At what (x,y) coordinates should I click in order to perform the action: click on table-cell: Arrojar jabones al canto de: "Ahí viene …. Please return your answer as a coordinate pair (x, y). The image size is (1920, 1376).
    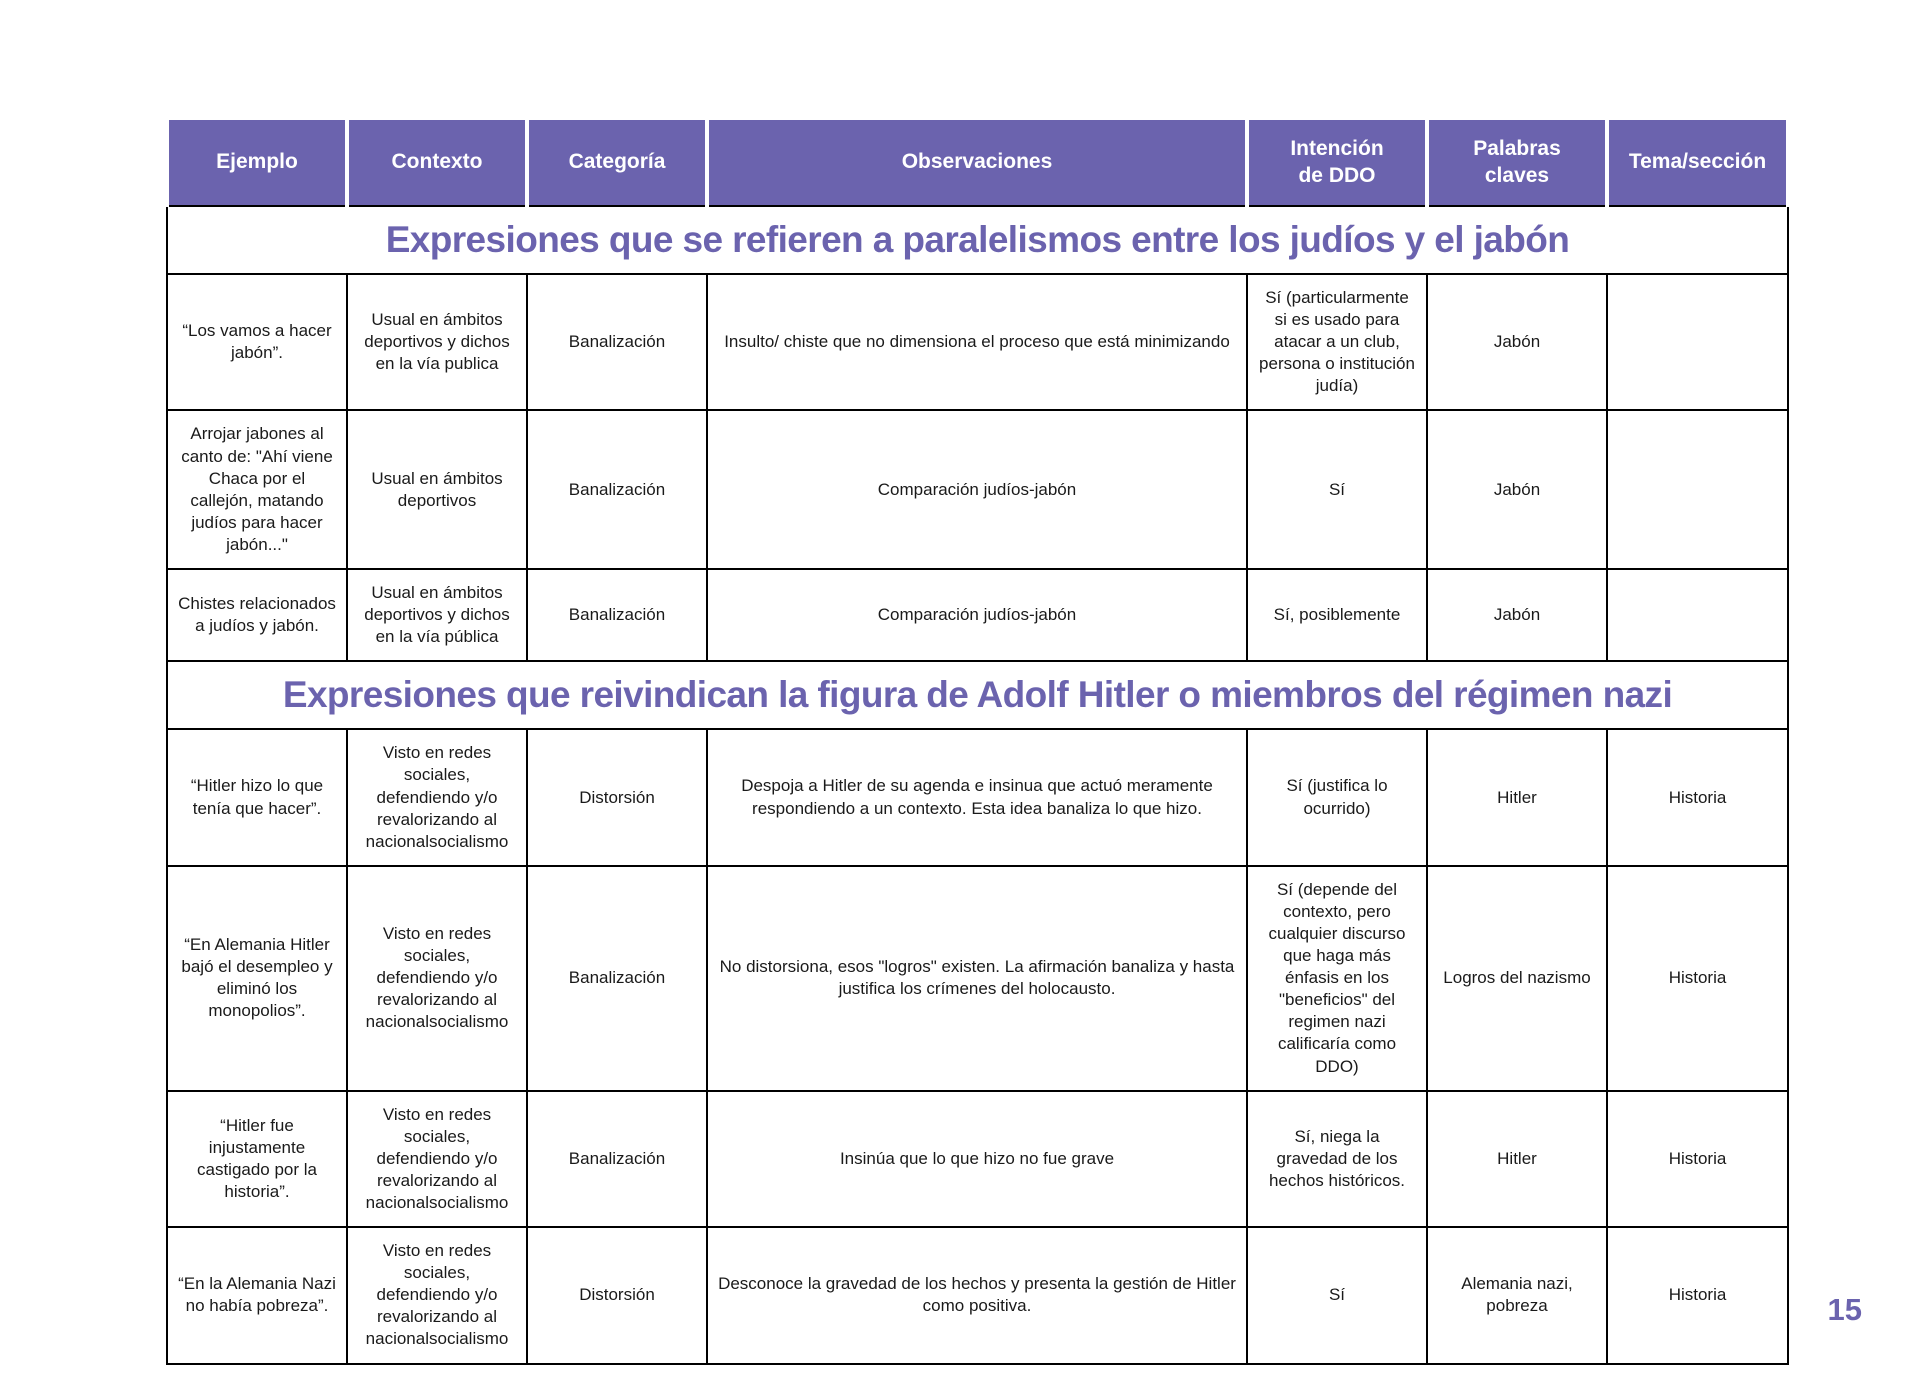
    Looking at the image, I should click on (257, 490).